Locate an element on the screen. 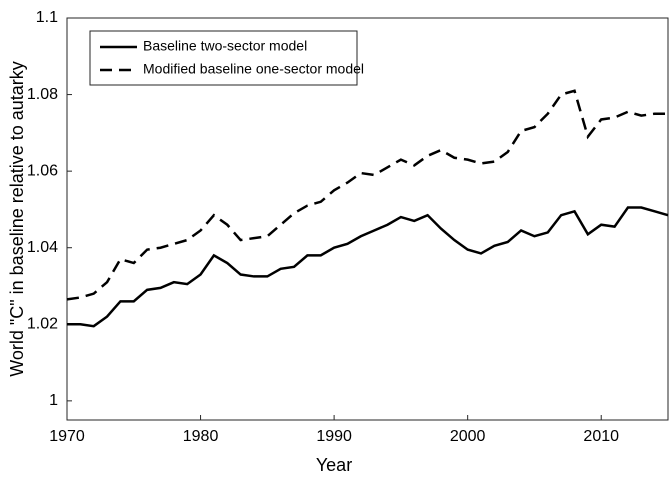  y-tick-label: 1.04 is located at coordinates (42, 247).